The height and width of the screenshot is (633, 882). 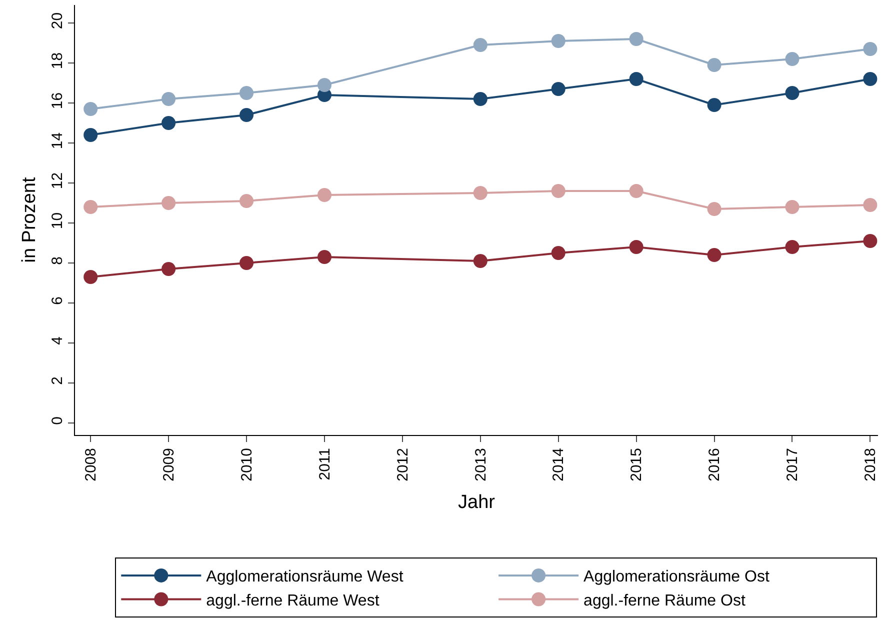 I want to click on y-tick-label: 14, so click(x=57, y=141).